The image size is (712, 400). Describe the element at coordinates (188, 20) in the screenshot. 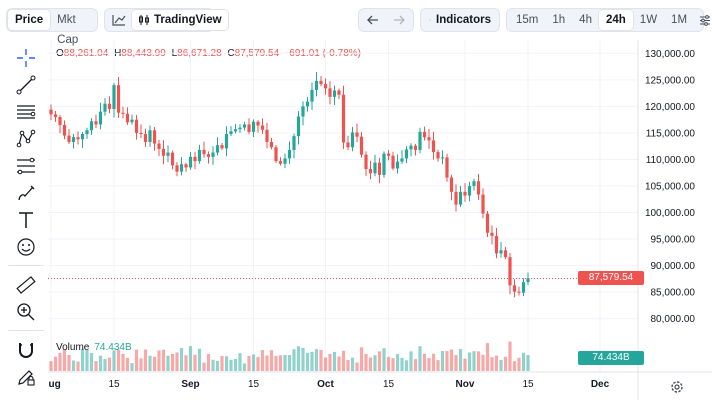

I see `tradingview-label: TradingView` at that location.